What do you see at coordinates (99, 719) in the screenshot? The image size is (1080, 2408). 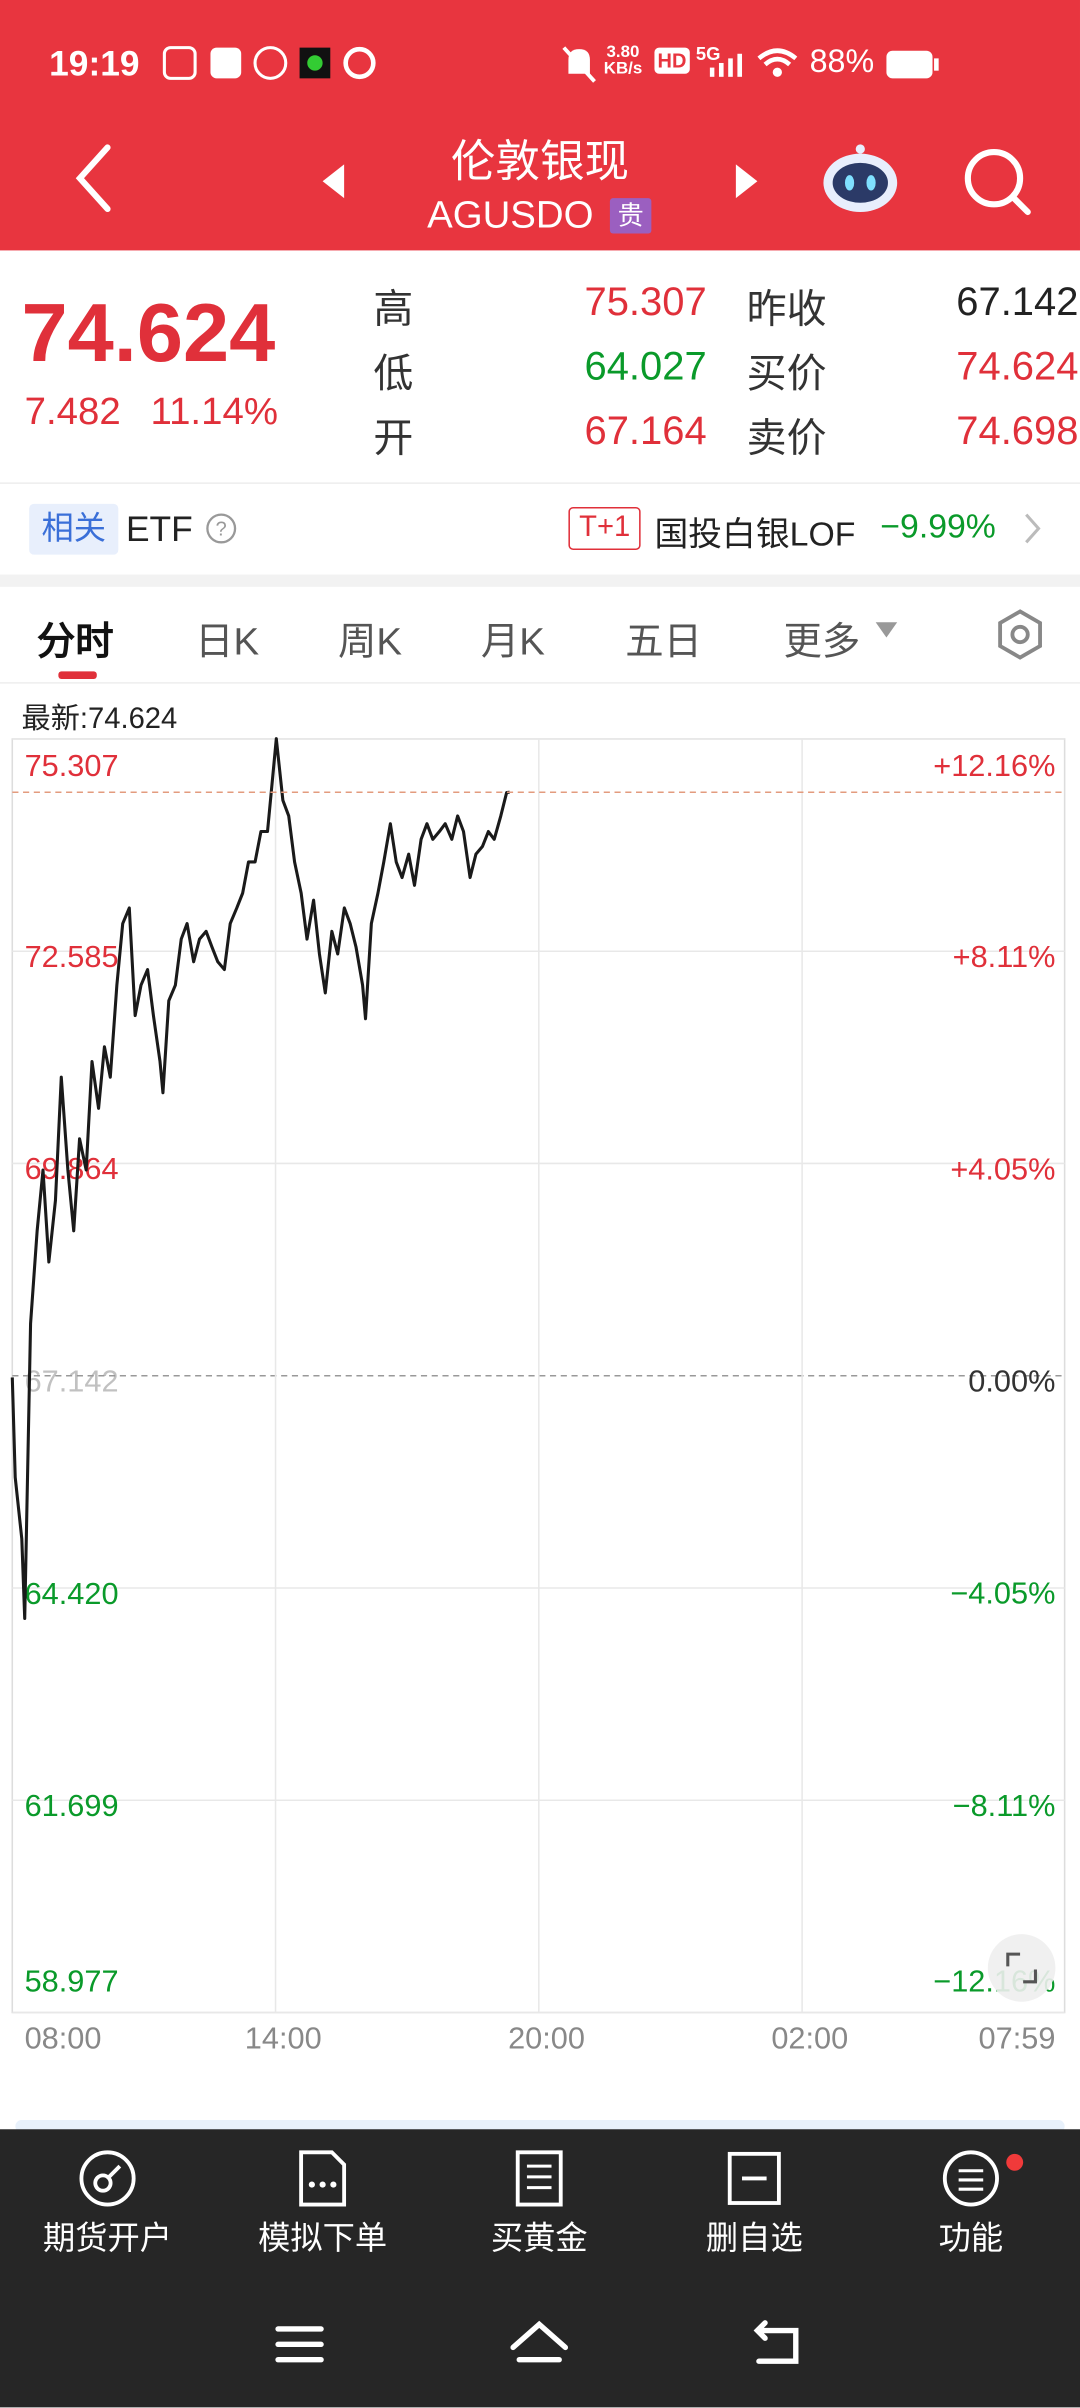 I see `latest-label: 最新:74.624` at bounding box center [99, 719].